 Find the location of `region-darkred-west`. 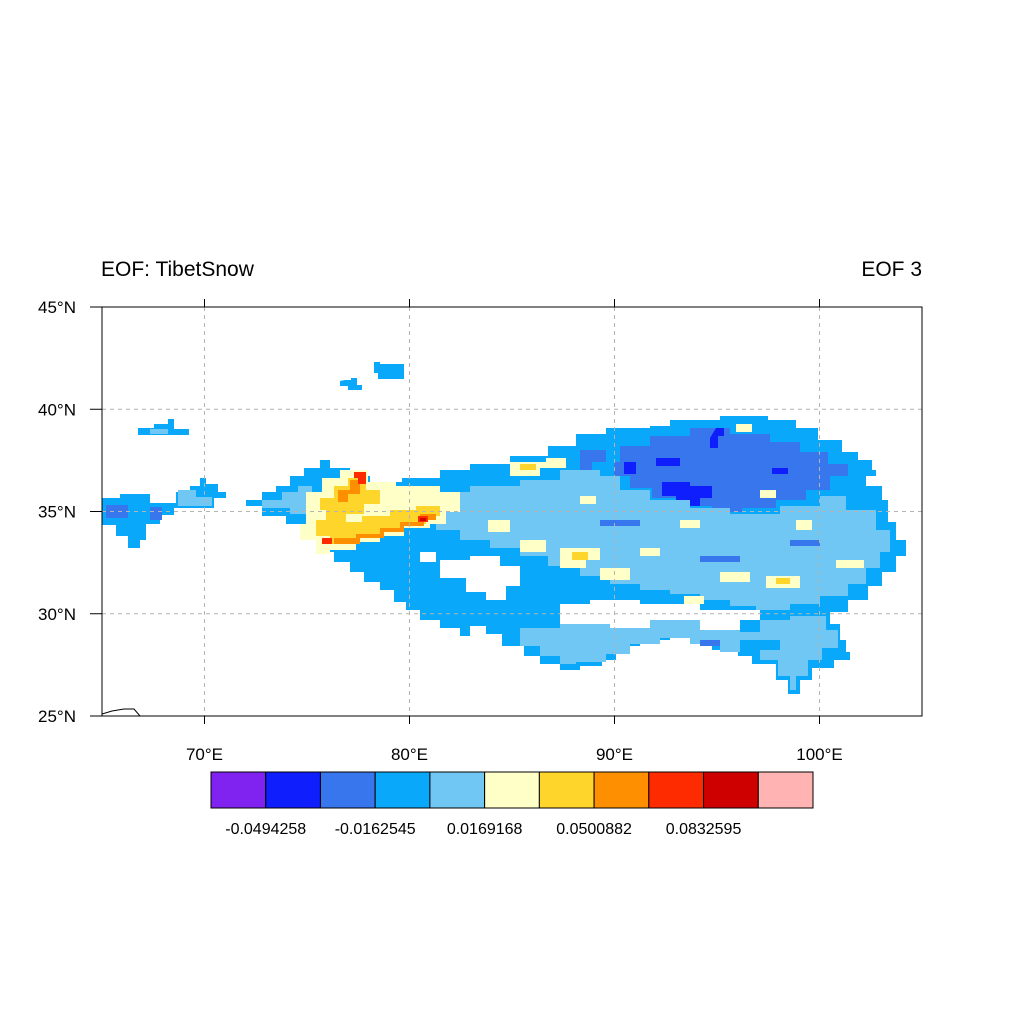

region-darkred-west is located at coordinates (423, 519).